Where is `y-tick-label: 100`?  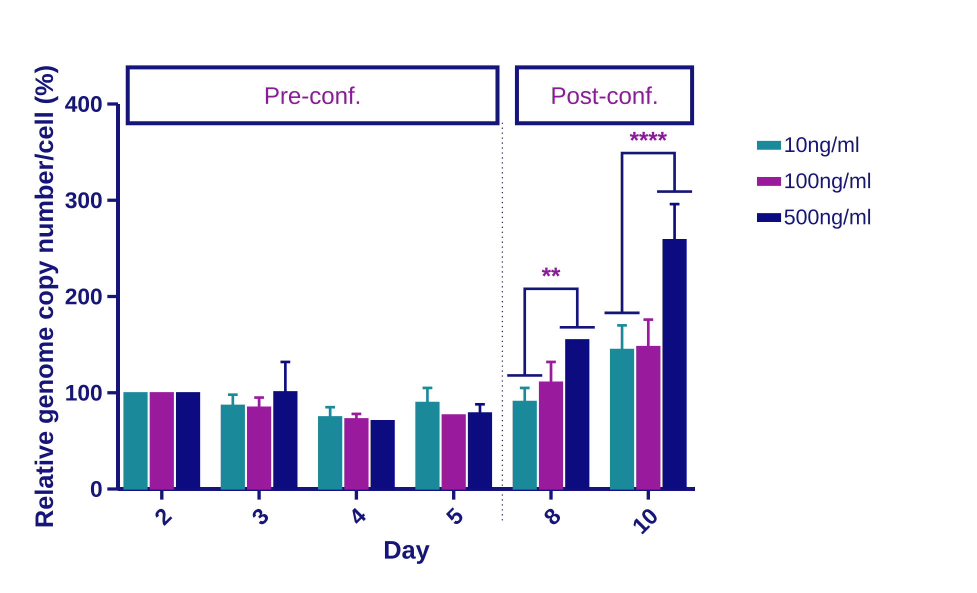 y-tick-label: 100 is located at coordinates (84, 392).